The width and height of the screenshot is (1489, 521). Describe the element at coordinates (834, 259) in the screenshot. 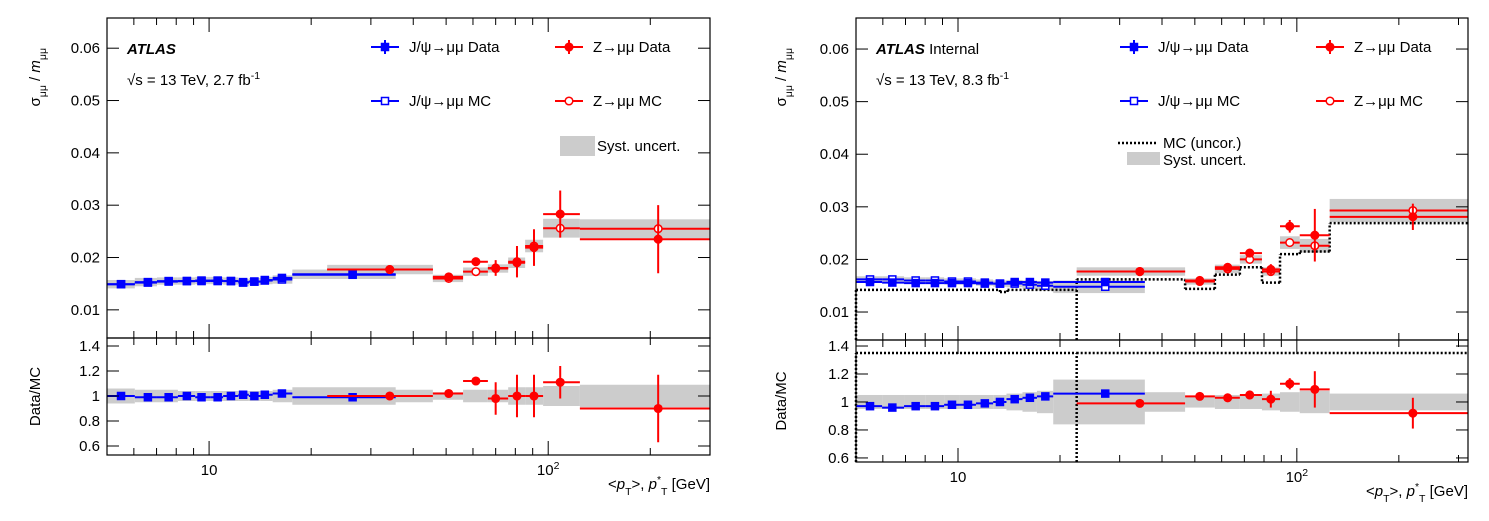

I see `y-tick-label: 0.02` at that location.